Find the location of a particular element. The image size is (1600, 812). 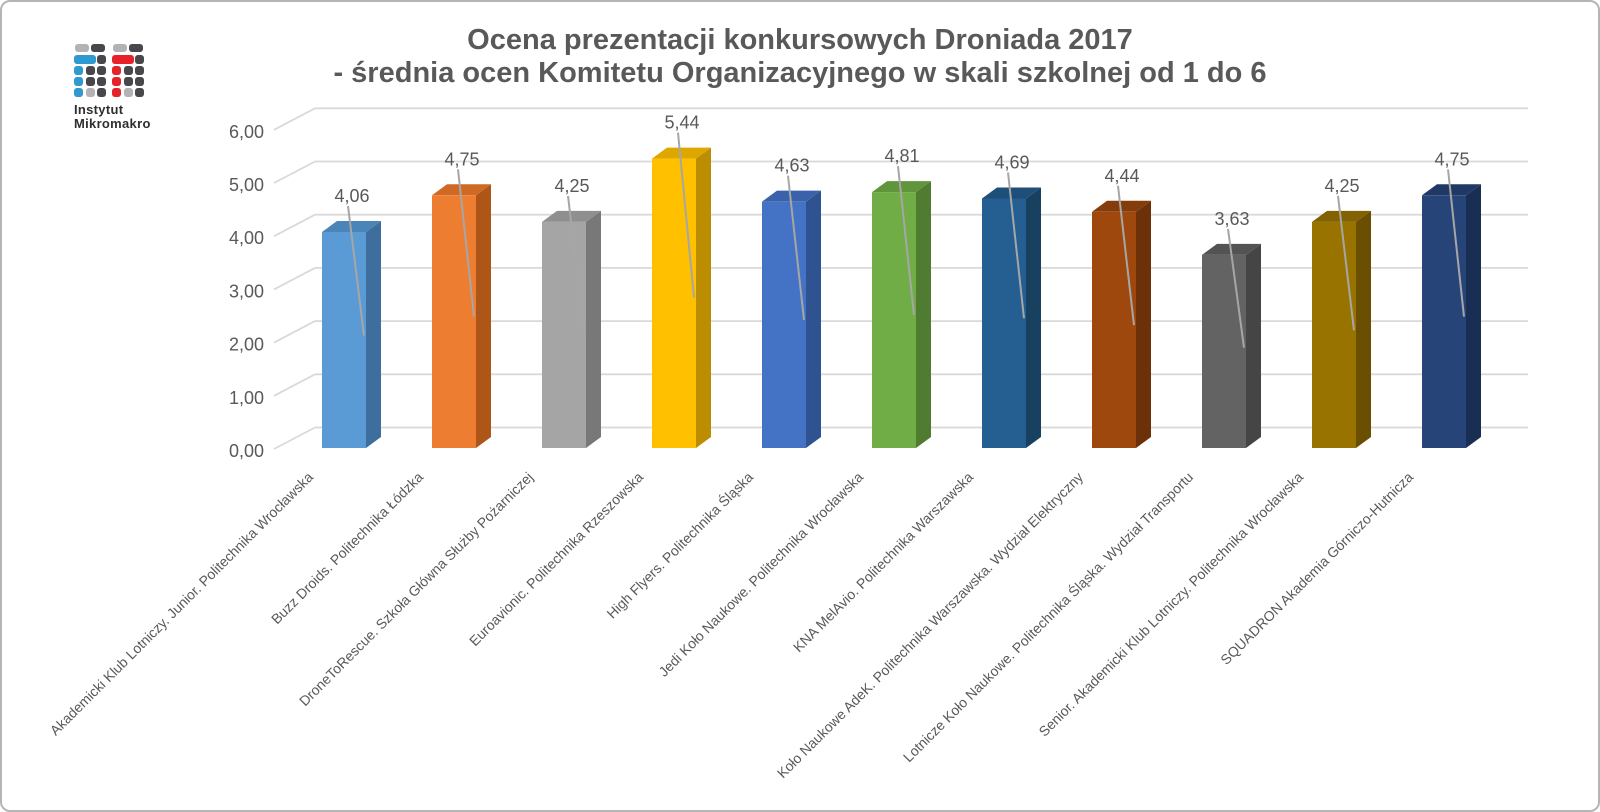

y-axis-tick-label: 1,00 is located at coordinates (246, 398).